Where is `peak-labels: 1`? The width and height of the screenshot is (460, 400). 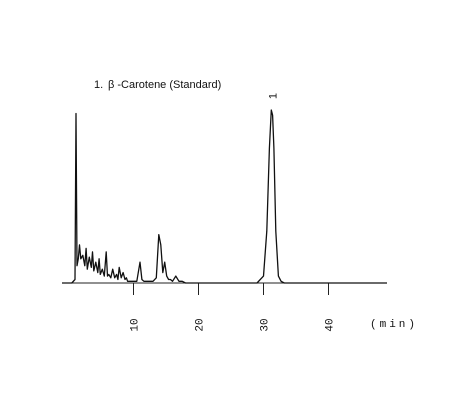
peak-labels: 1 is located at coordinates (274, 96).